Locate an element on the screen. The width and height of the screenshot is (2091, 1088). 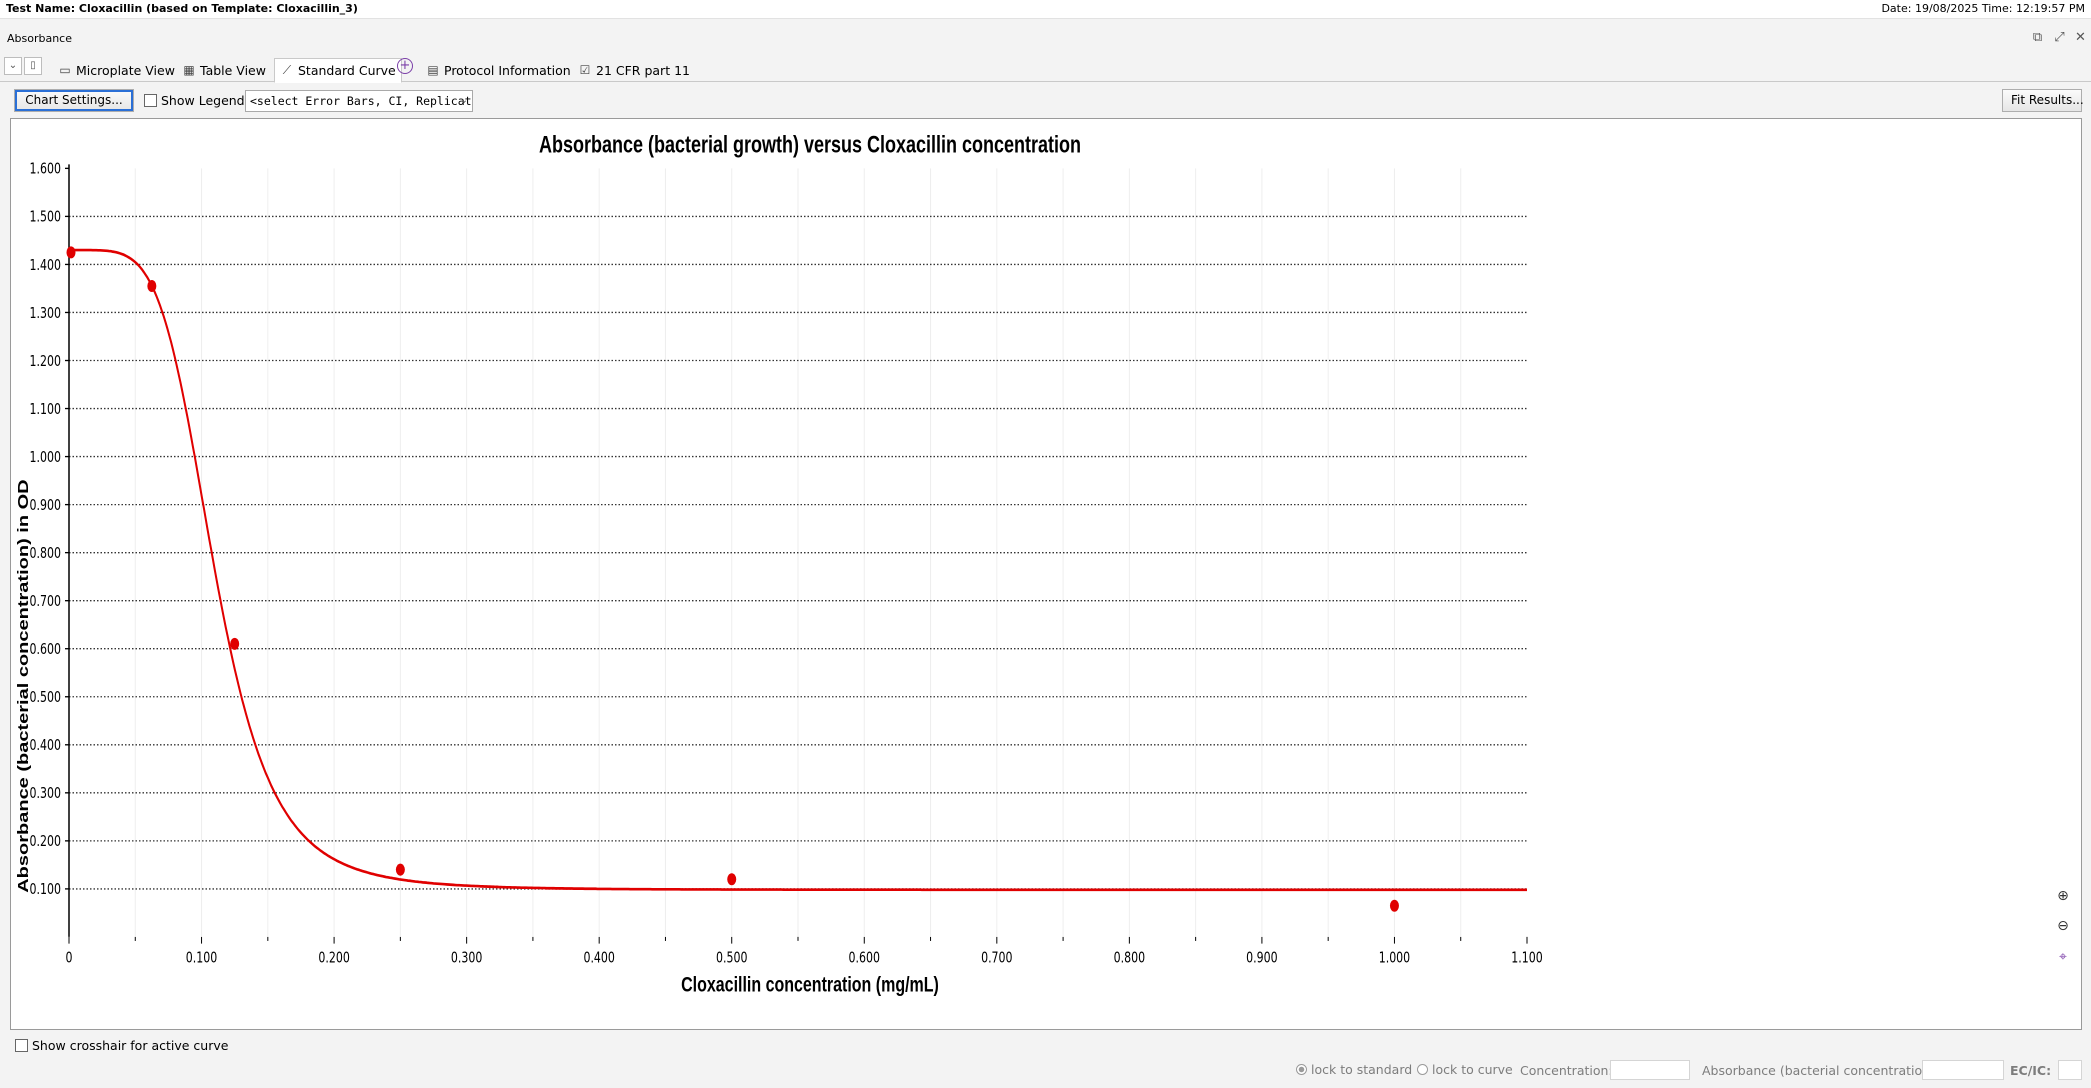
section-title: Absorbance is located at coordinates (40, 38).